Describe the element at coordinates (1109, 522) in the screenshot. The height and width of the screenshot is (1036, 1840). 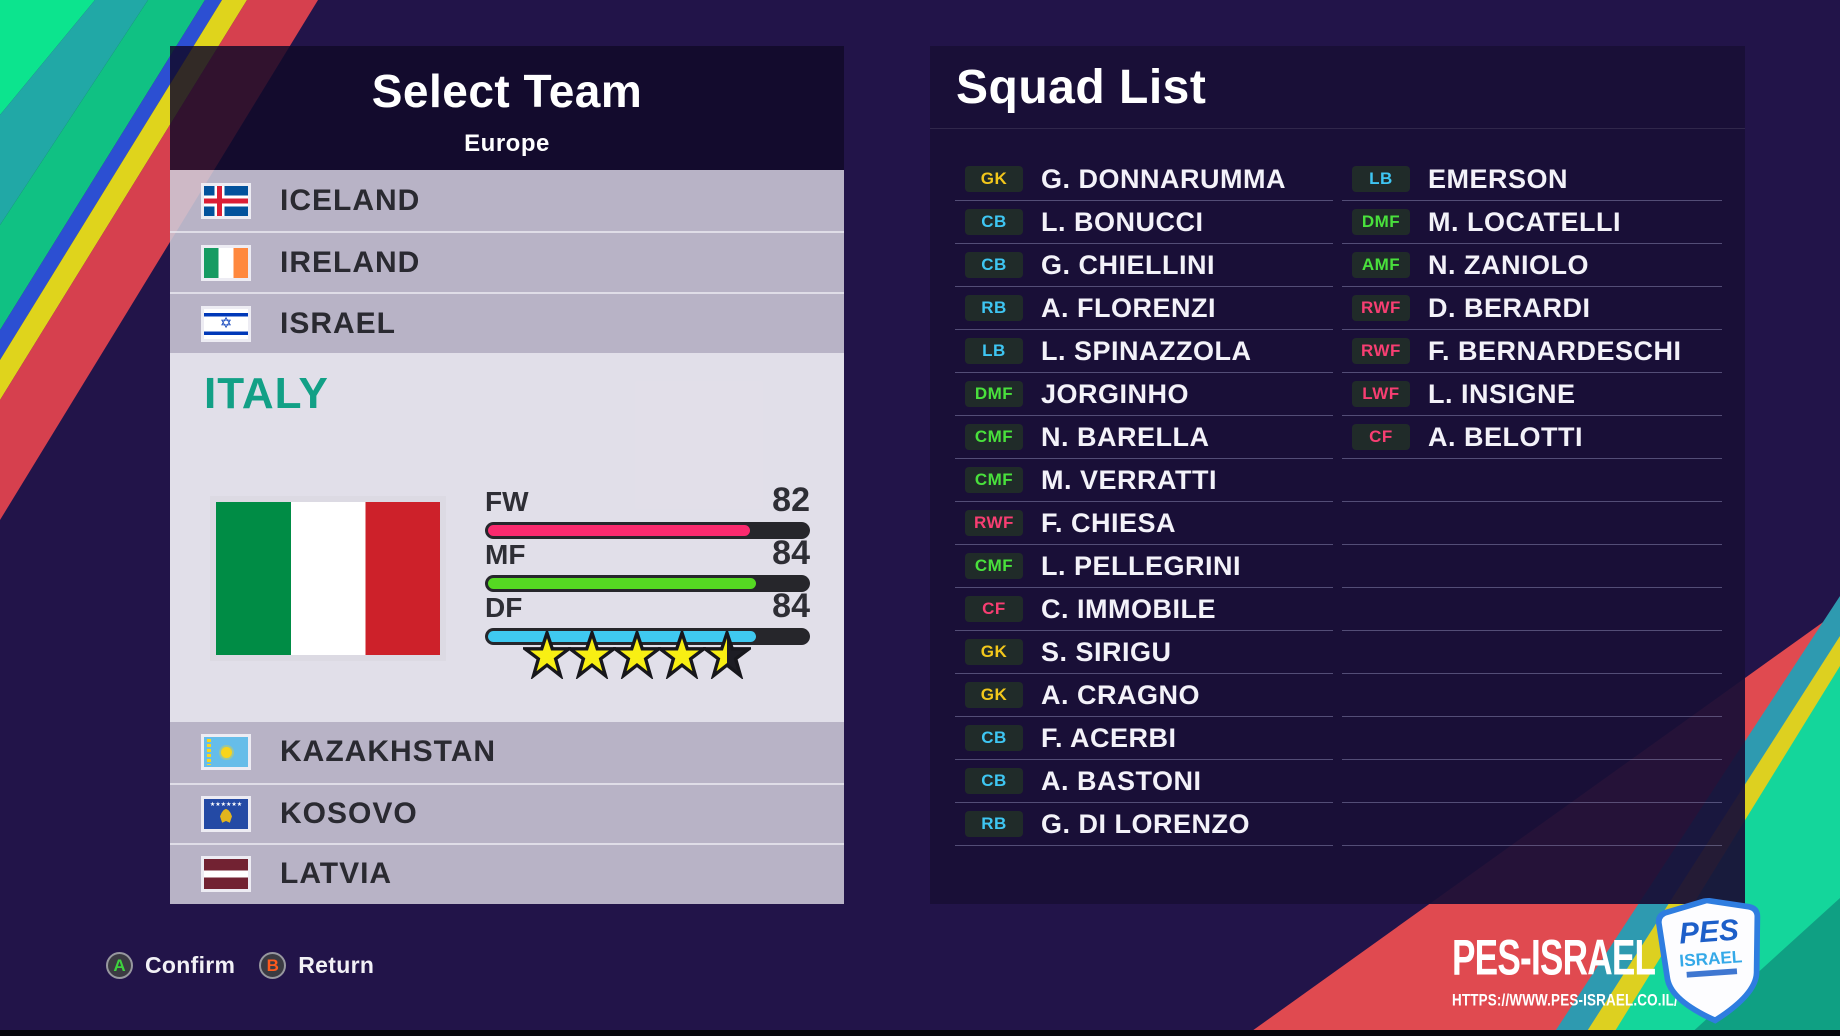
I see `player-name: F. CHIESA` at that location.